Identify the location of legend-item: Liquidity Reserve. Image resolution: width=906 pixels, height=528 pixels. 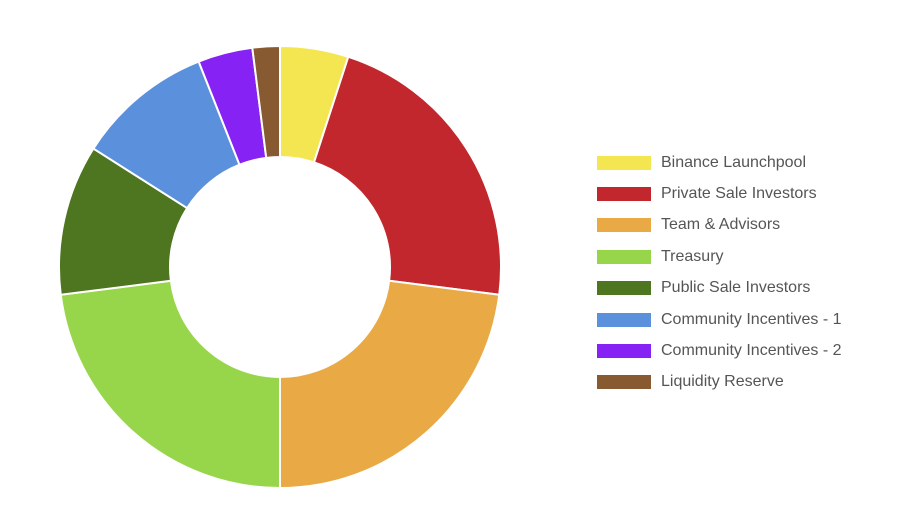
(747, 382).